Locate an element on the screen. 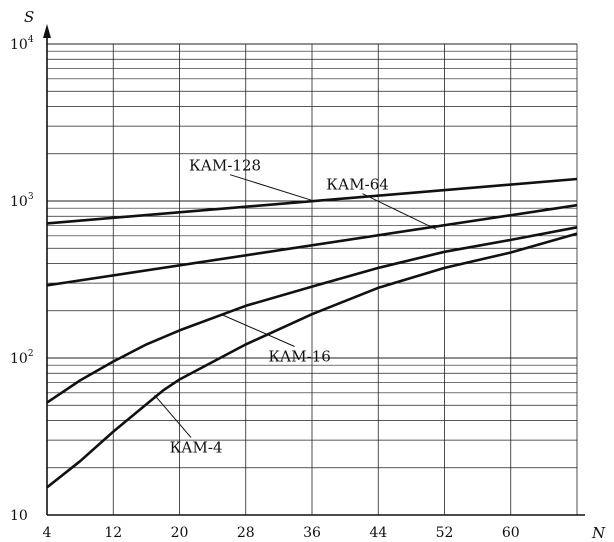  y-axis-label: S is located at coordinates (29, 17).